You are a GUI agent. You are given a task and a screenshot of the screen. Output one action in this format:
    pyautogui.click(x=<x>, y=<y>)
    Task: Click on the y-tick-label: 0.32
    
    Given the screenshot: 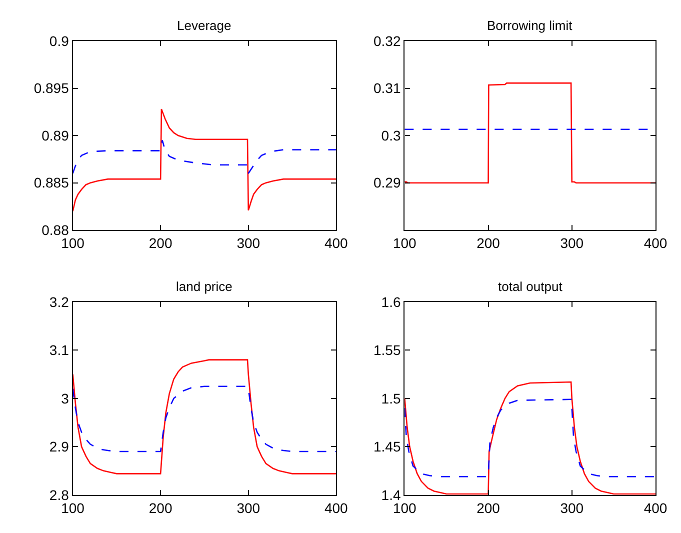 What is the action you would take?
    pyautogui.click(x=387, y=40)
    